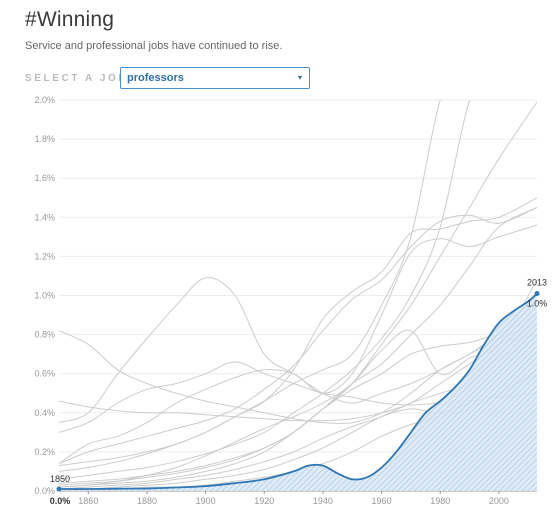 The width and height of the screenshot is (560, 518). What do you see at coordinates (206, 501) in the screenshot?
I see `x-tick-label: 1900` at bounding box center [206, 501].